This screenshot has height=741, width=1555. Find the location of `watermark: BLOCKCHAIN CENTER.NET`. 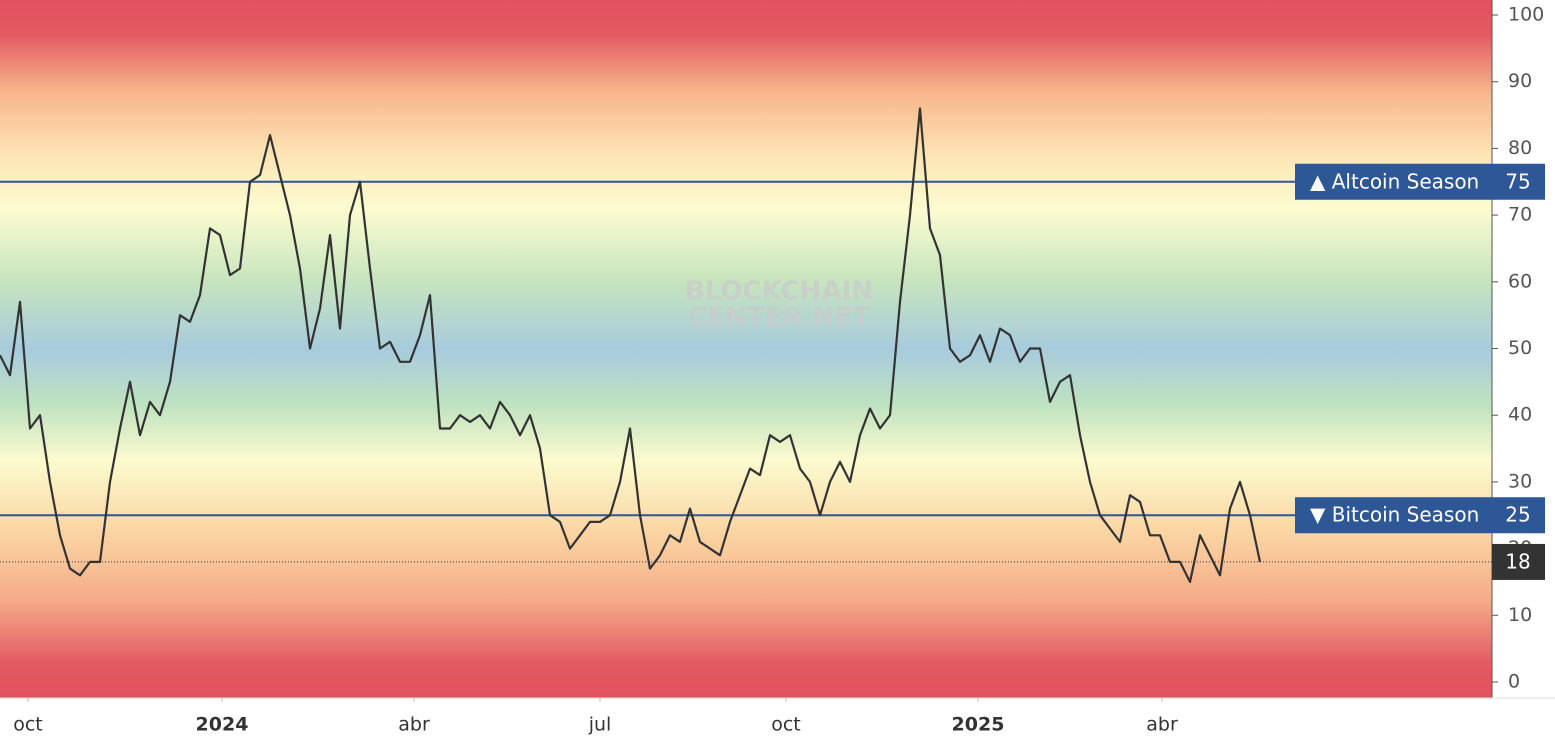

watermark: BLOCKCHAIN CENTER.NET is located at coordinates (779, 305).